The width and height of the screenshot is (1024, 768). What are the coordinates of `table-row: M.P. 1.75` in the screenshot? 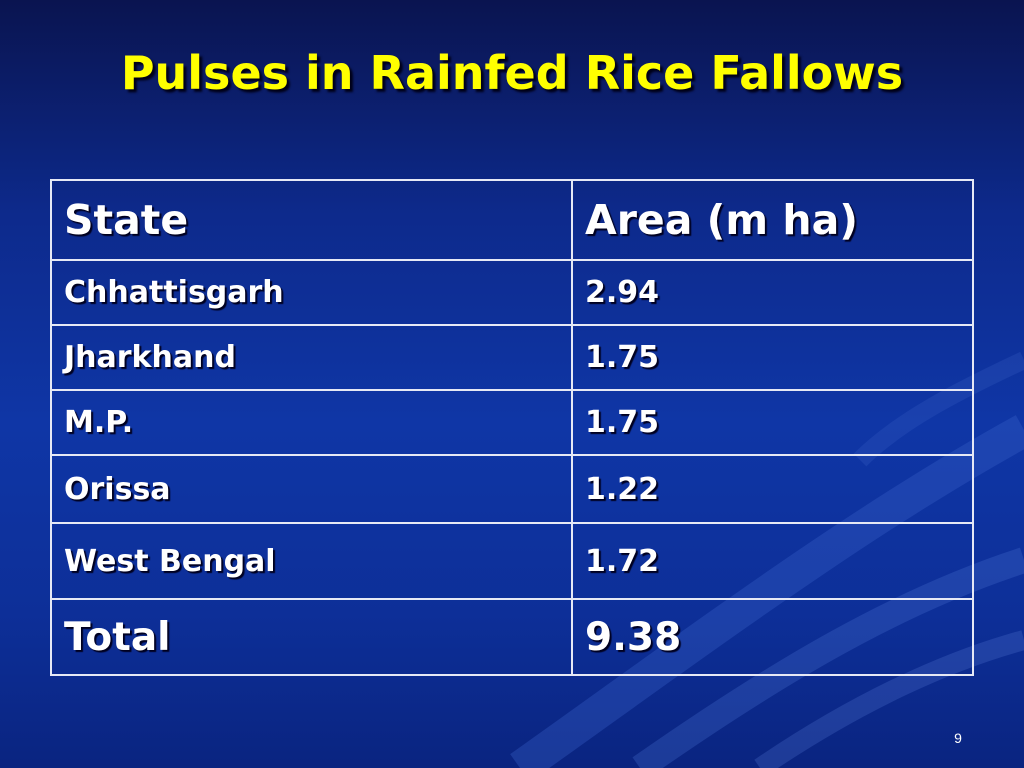 It's located at (512, 422).